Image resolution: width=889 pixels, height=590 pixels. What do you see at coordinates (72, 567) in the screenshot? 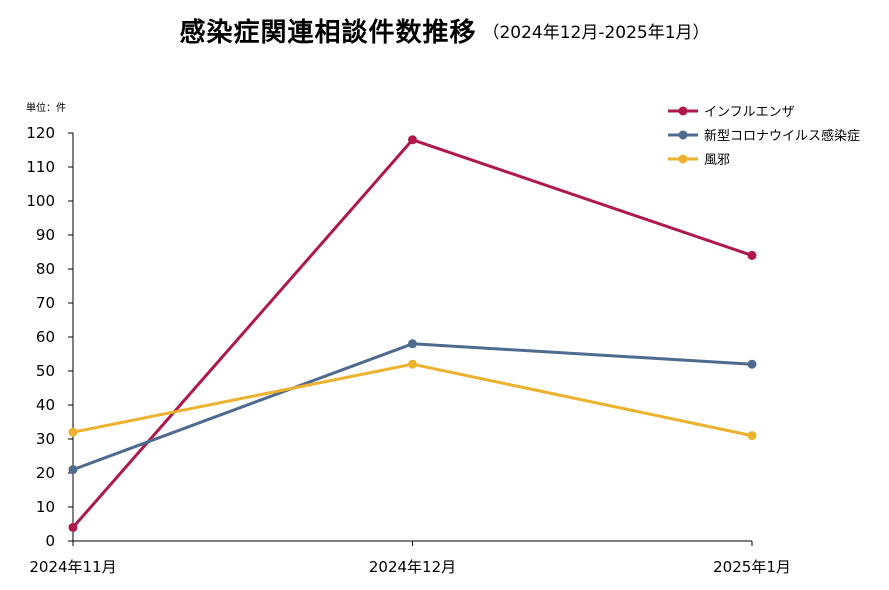
I see `x-tick-label: 2024年11月` at bounding box center [72, 567].